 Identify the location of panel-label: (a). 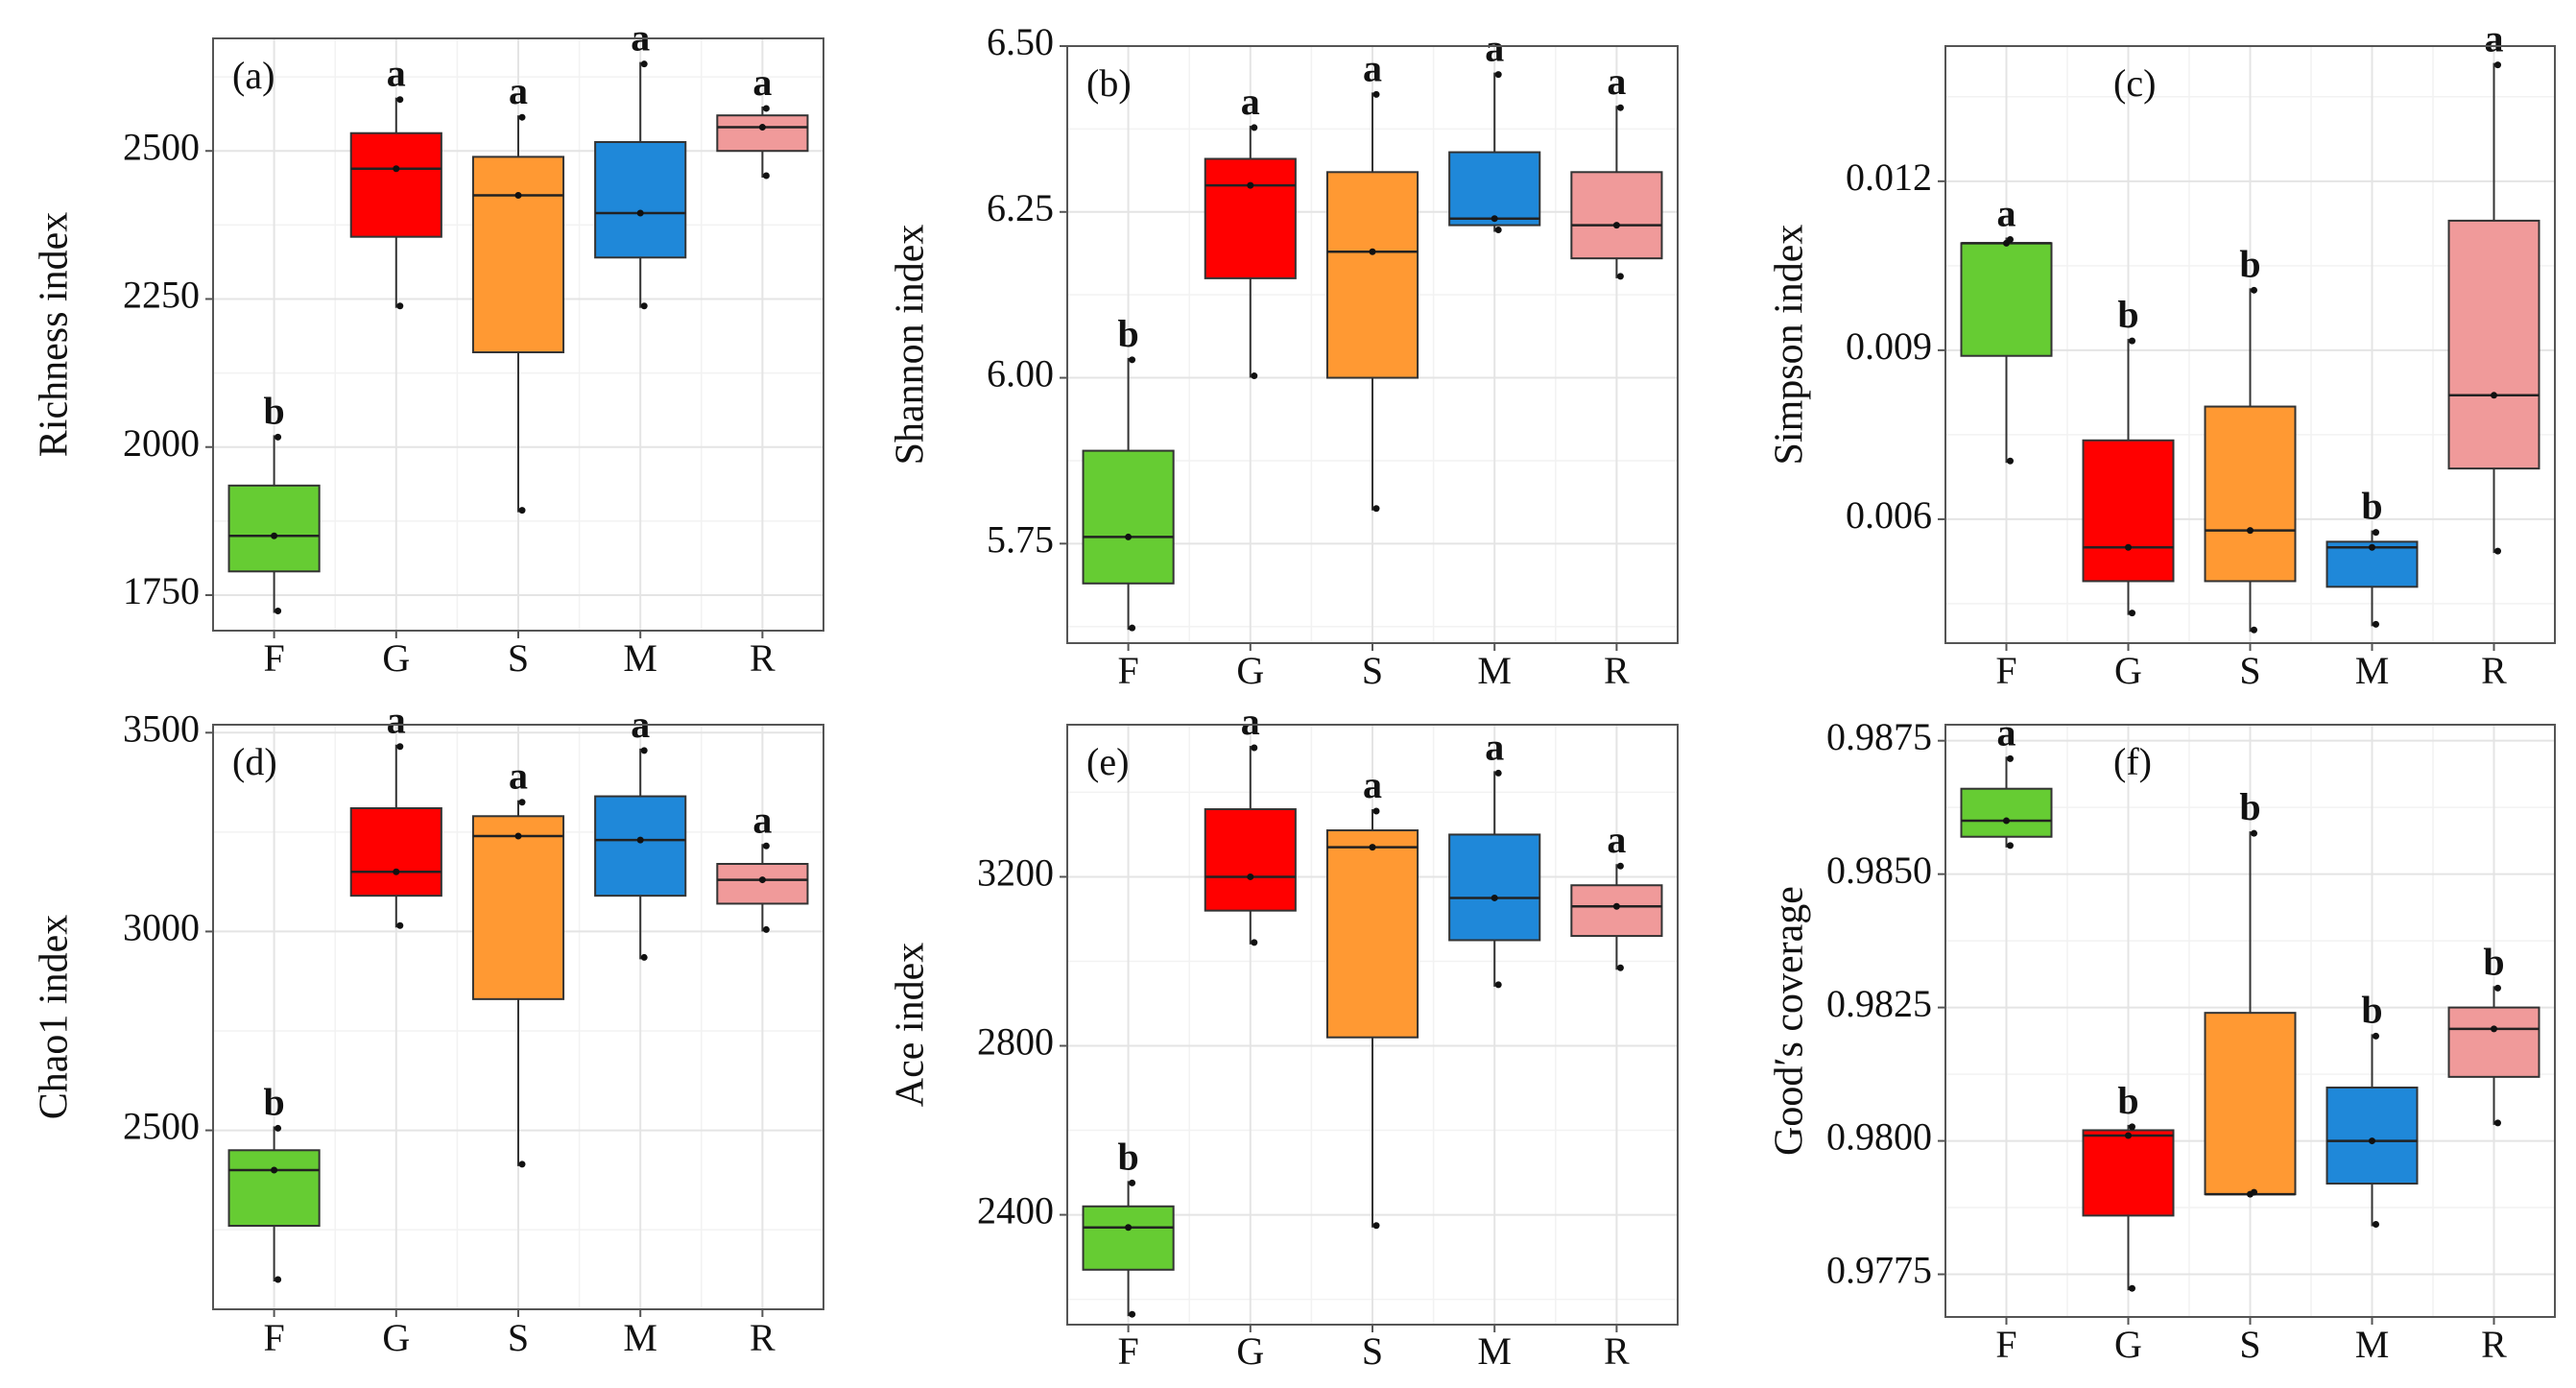
(253, 75).